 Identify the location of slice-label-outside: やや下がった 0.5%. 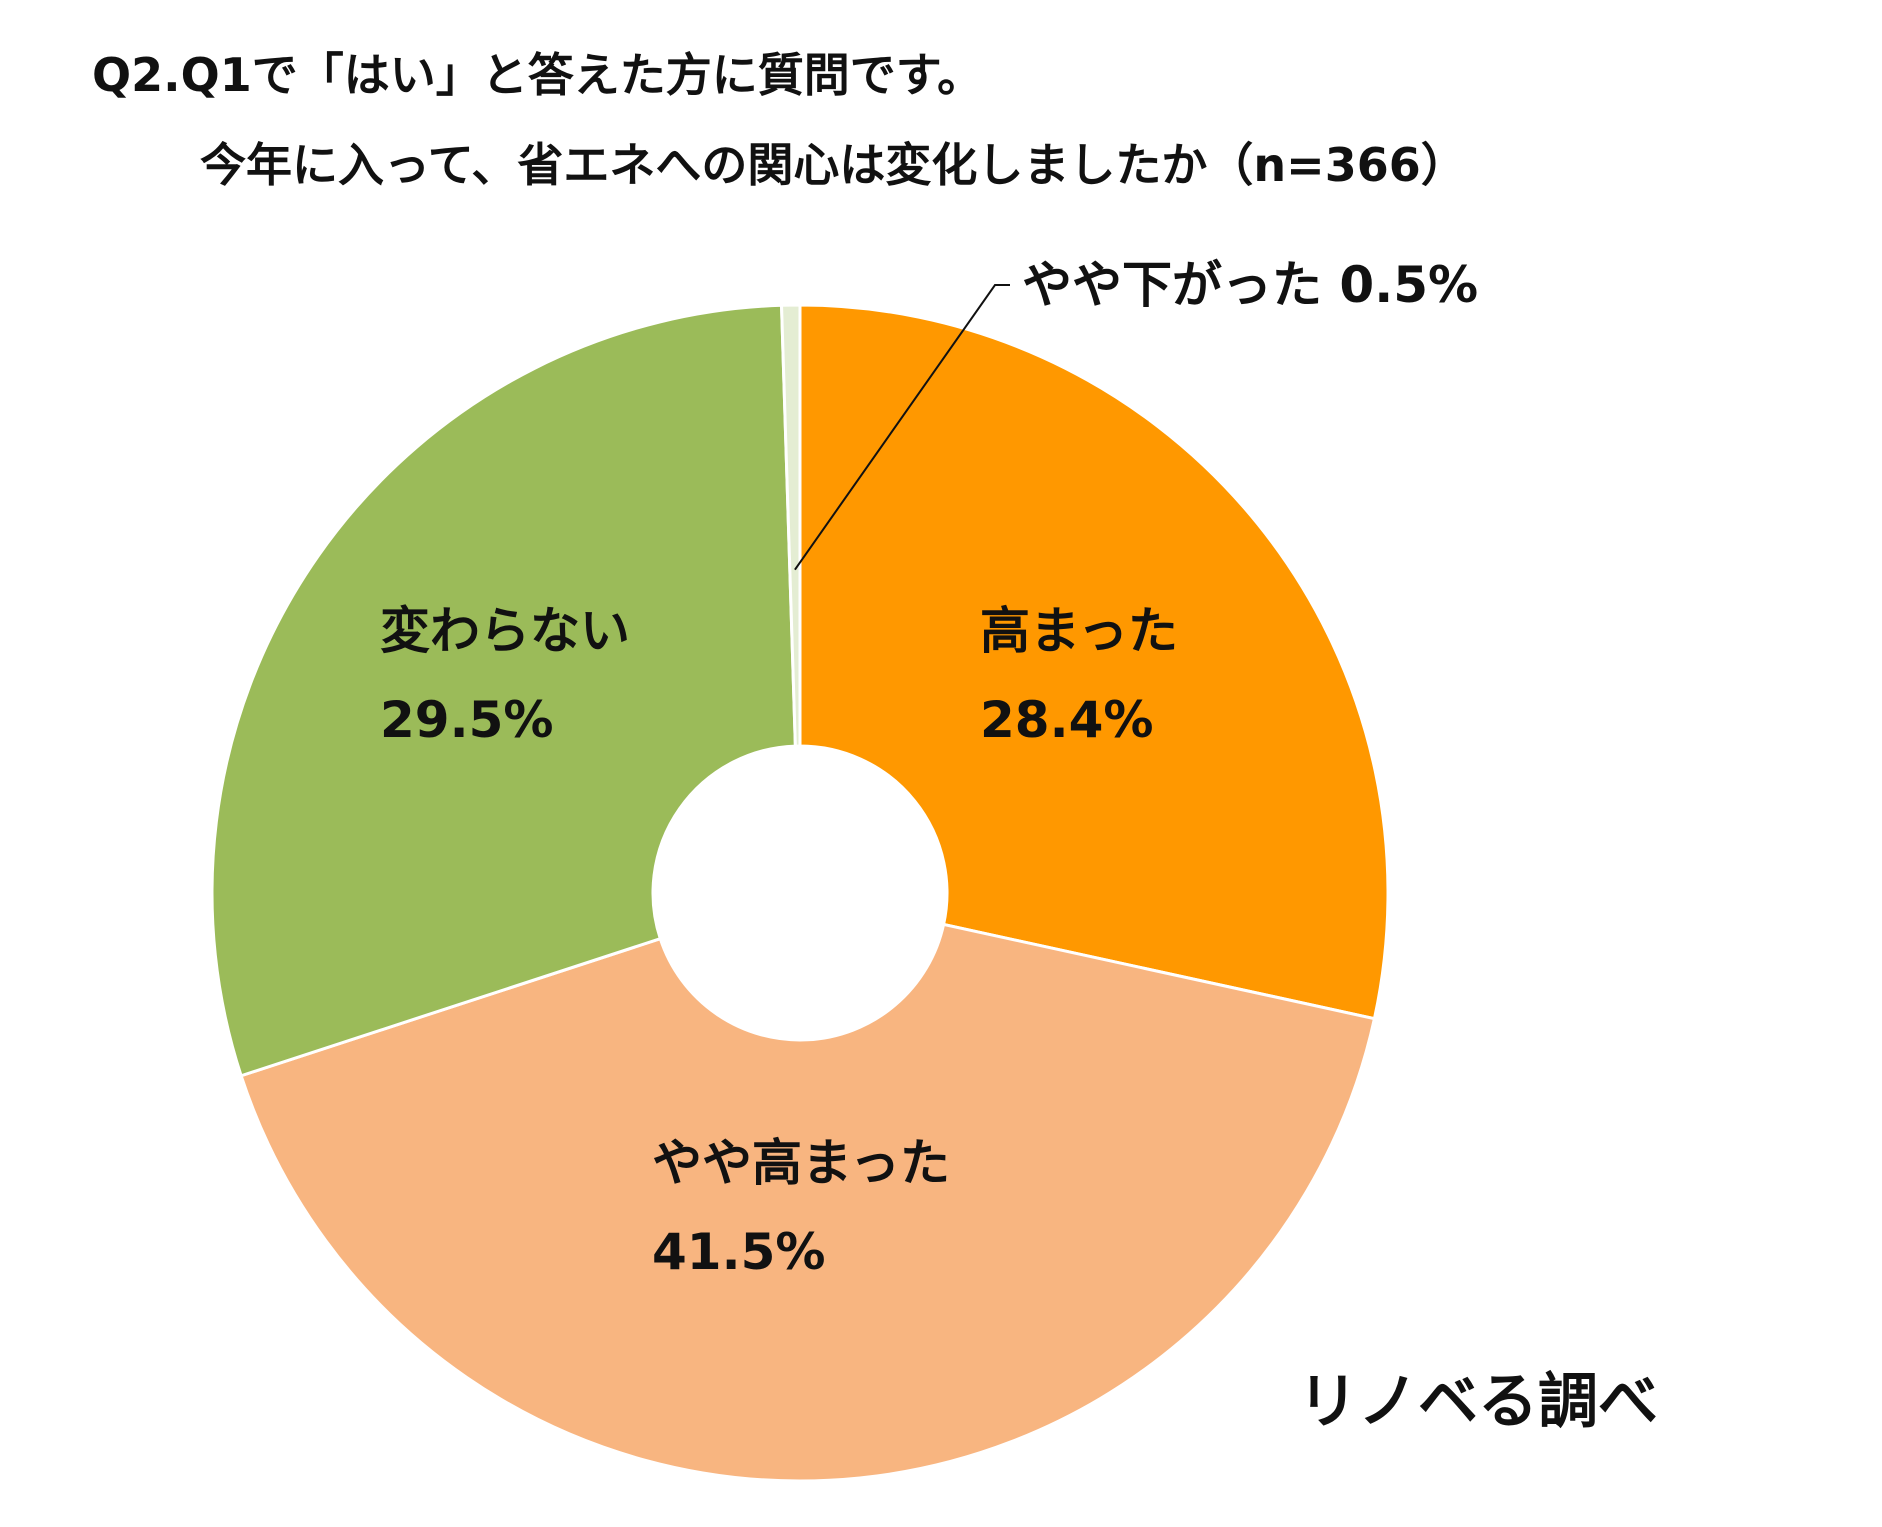
(1250, 285).